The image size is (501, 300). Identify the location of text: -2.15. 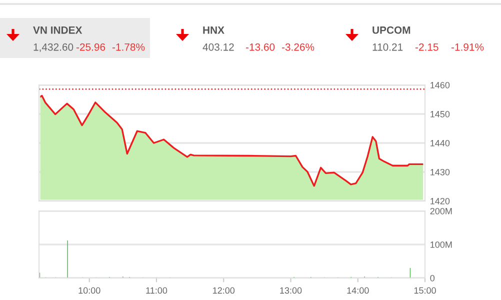
(426, 47).